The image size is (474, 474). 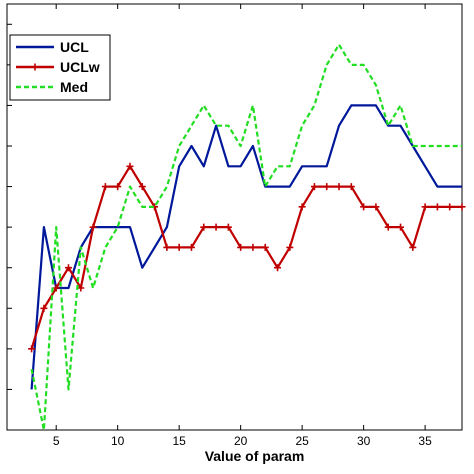 What do you see at coordinates (118, 441) in the screenshot?
I see `x-tick-label: 10` at bounding box center [118, 441].